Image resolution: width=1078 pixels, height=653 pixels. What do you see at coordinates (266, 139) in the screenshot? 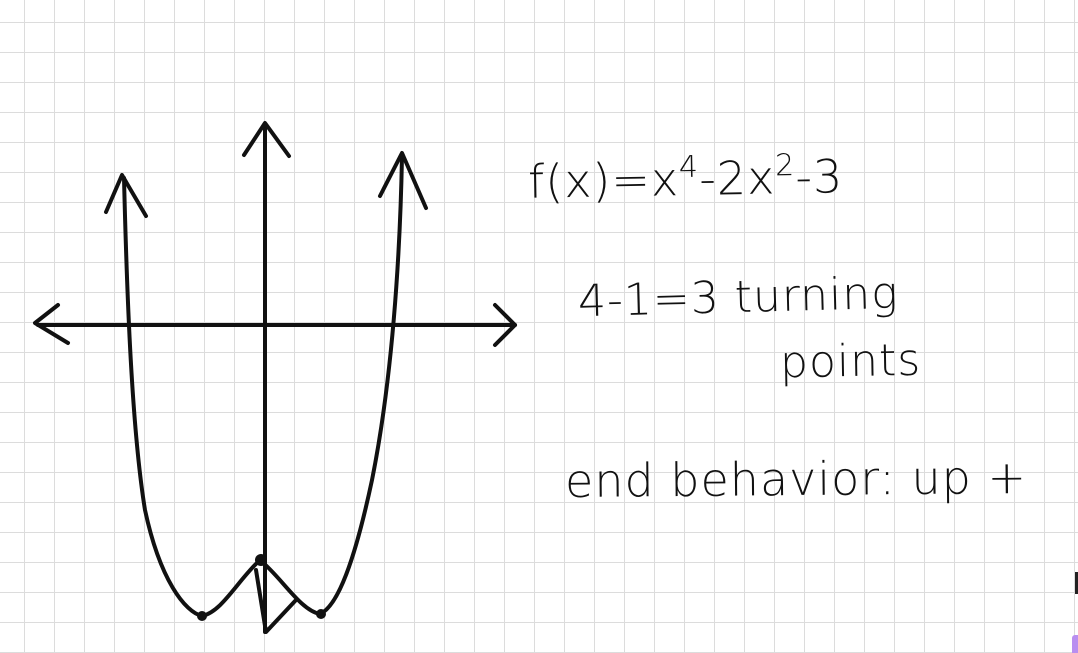
I see `y-axis-up-arrow` at bounding box center [266, 139].